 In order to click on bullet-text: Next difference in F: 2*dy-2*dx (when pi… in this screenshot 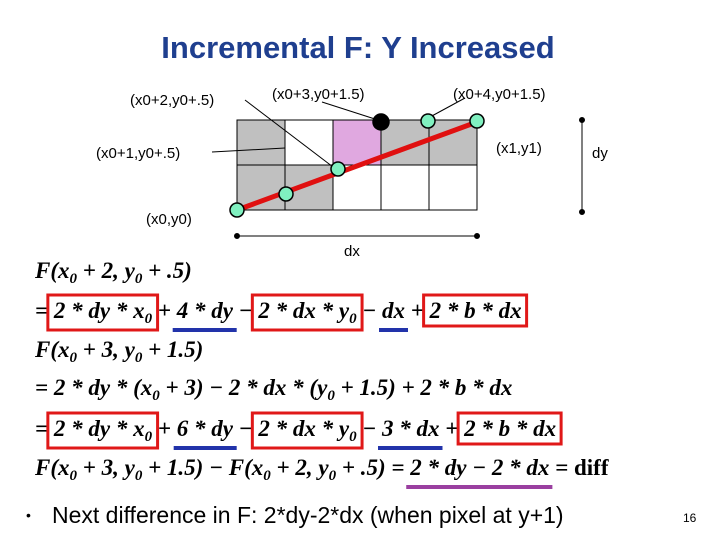, I will do `click(308, 515)`.